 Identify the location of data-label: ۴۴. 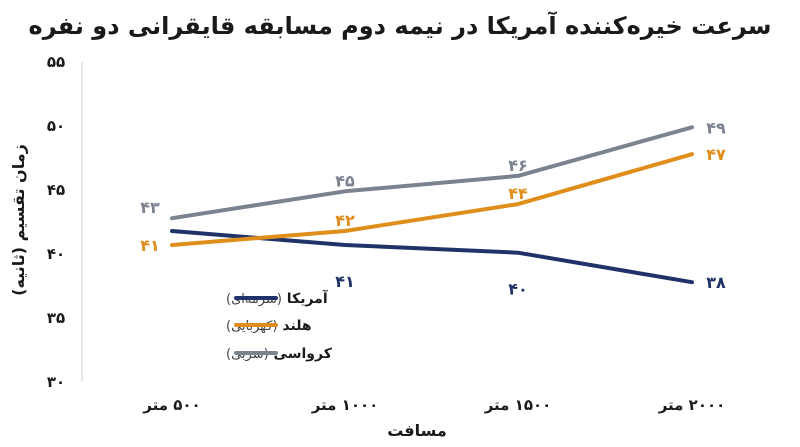
(518, 193).